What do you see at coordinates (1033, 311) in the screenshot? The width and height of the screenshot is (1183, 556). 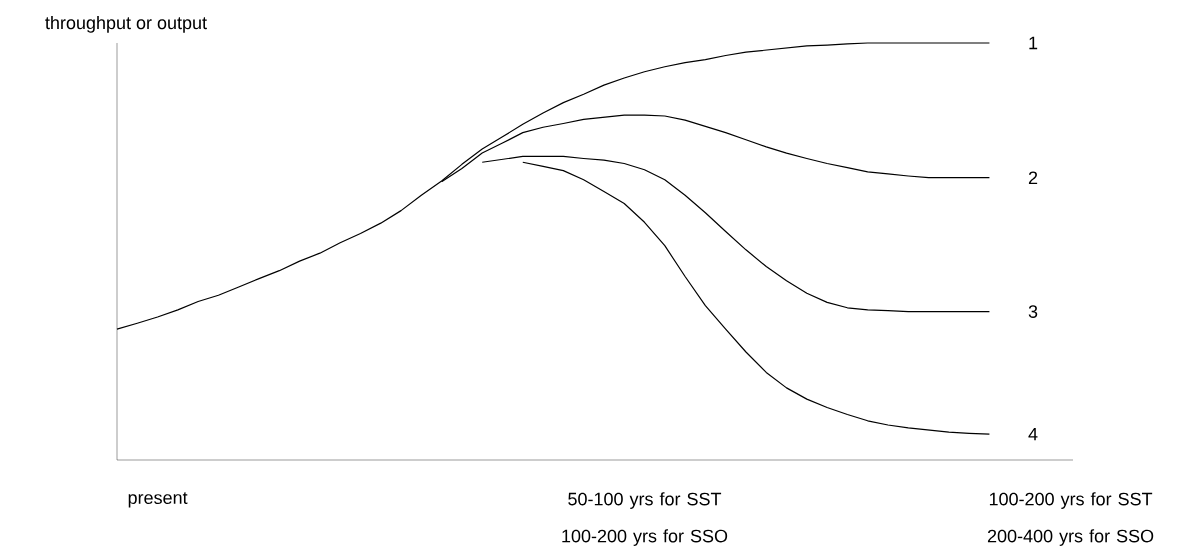 I see `text: 3` at bounding box center [1033, 311].